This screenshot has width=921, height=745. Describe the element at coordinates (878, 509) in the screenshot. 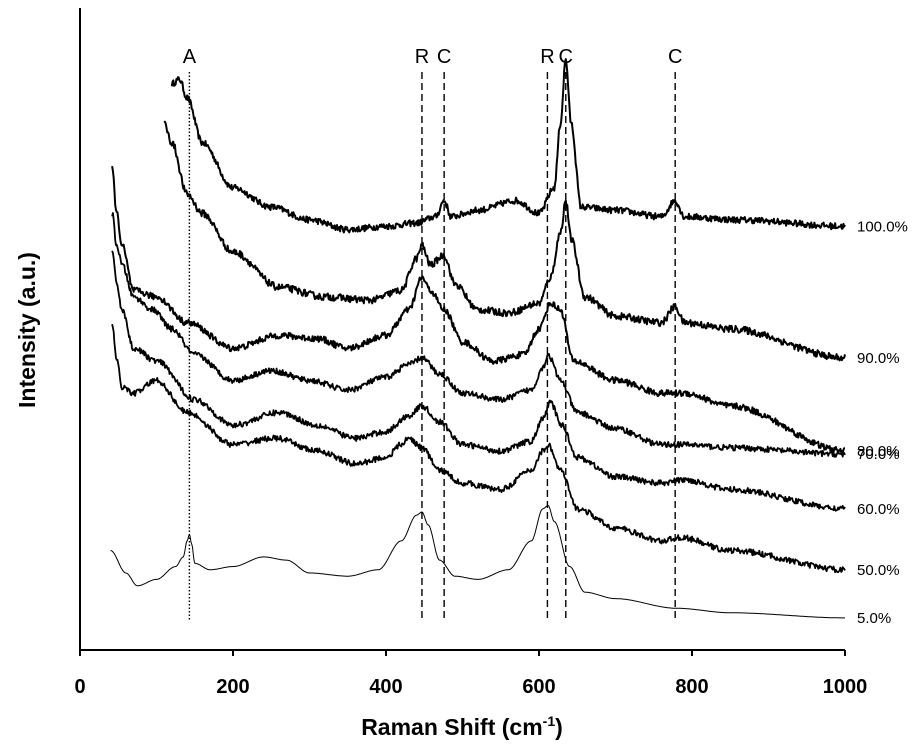

I see `series-label-4: 60.0%` at that location.